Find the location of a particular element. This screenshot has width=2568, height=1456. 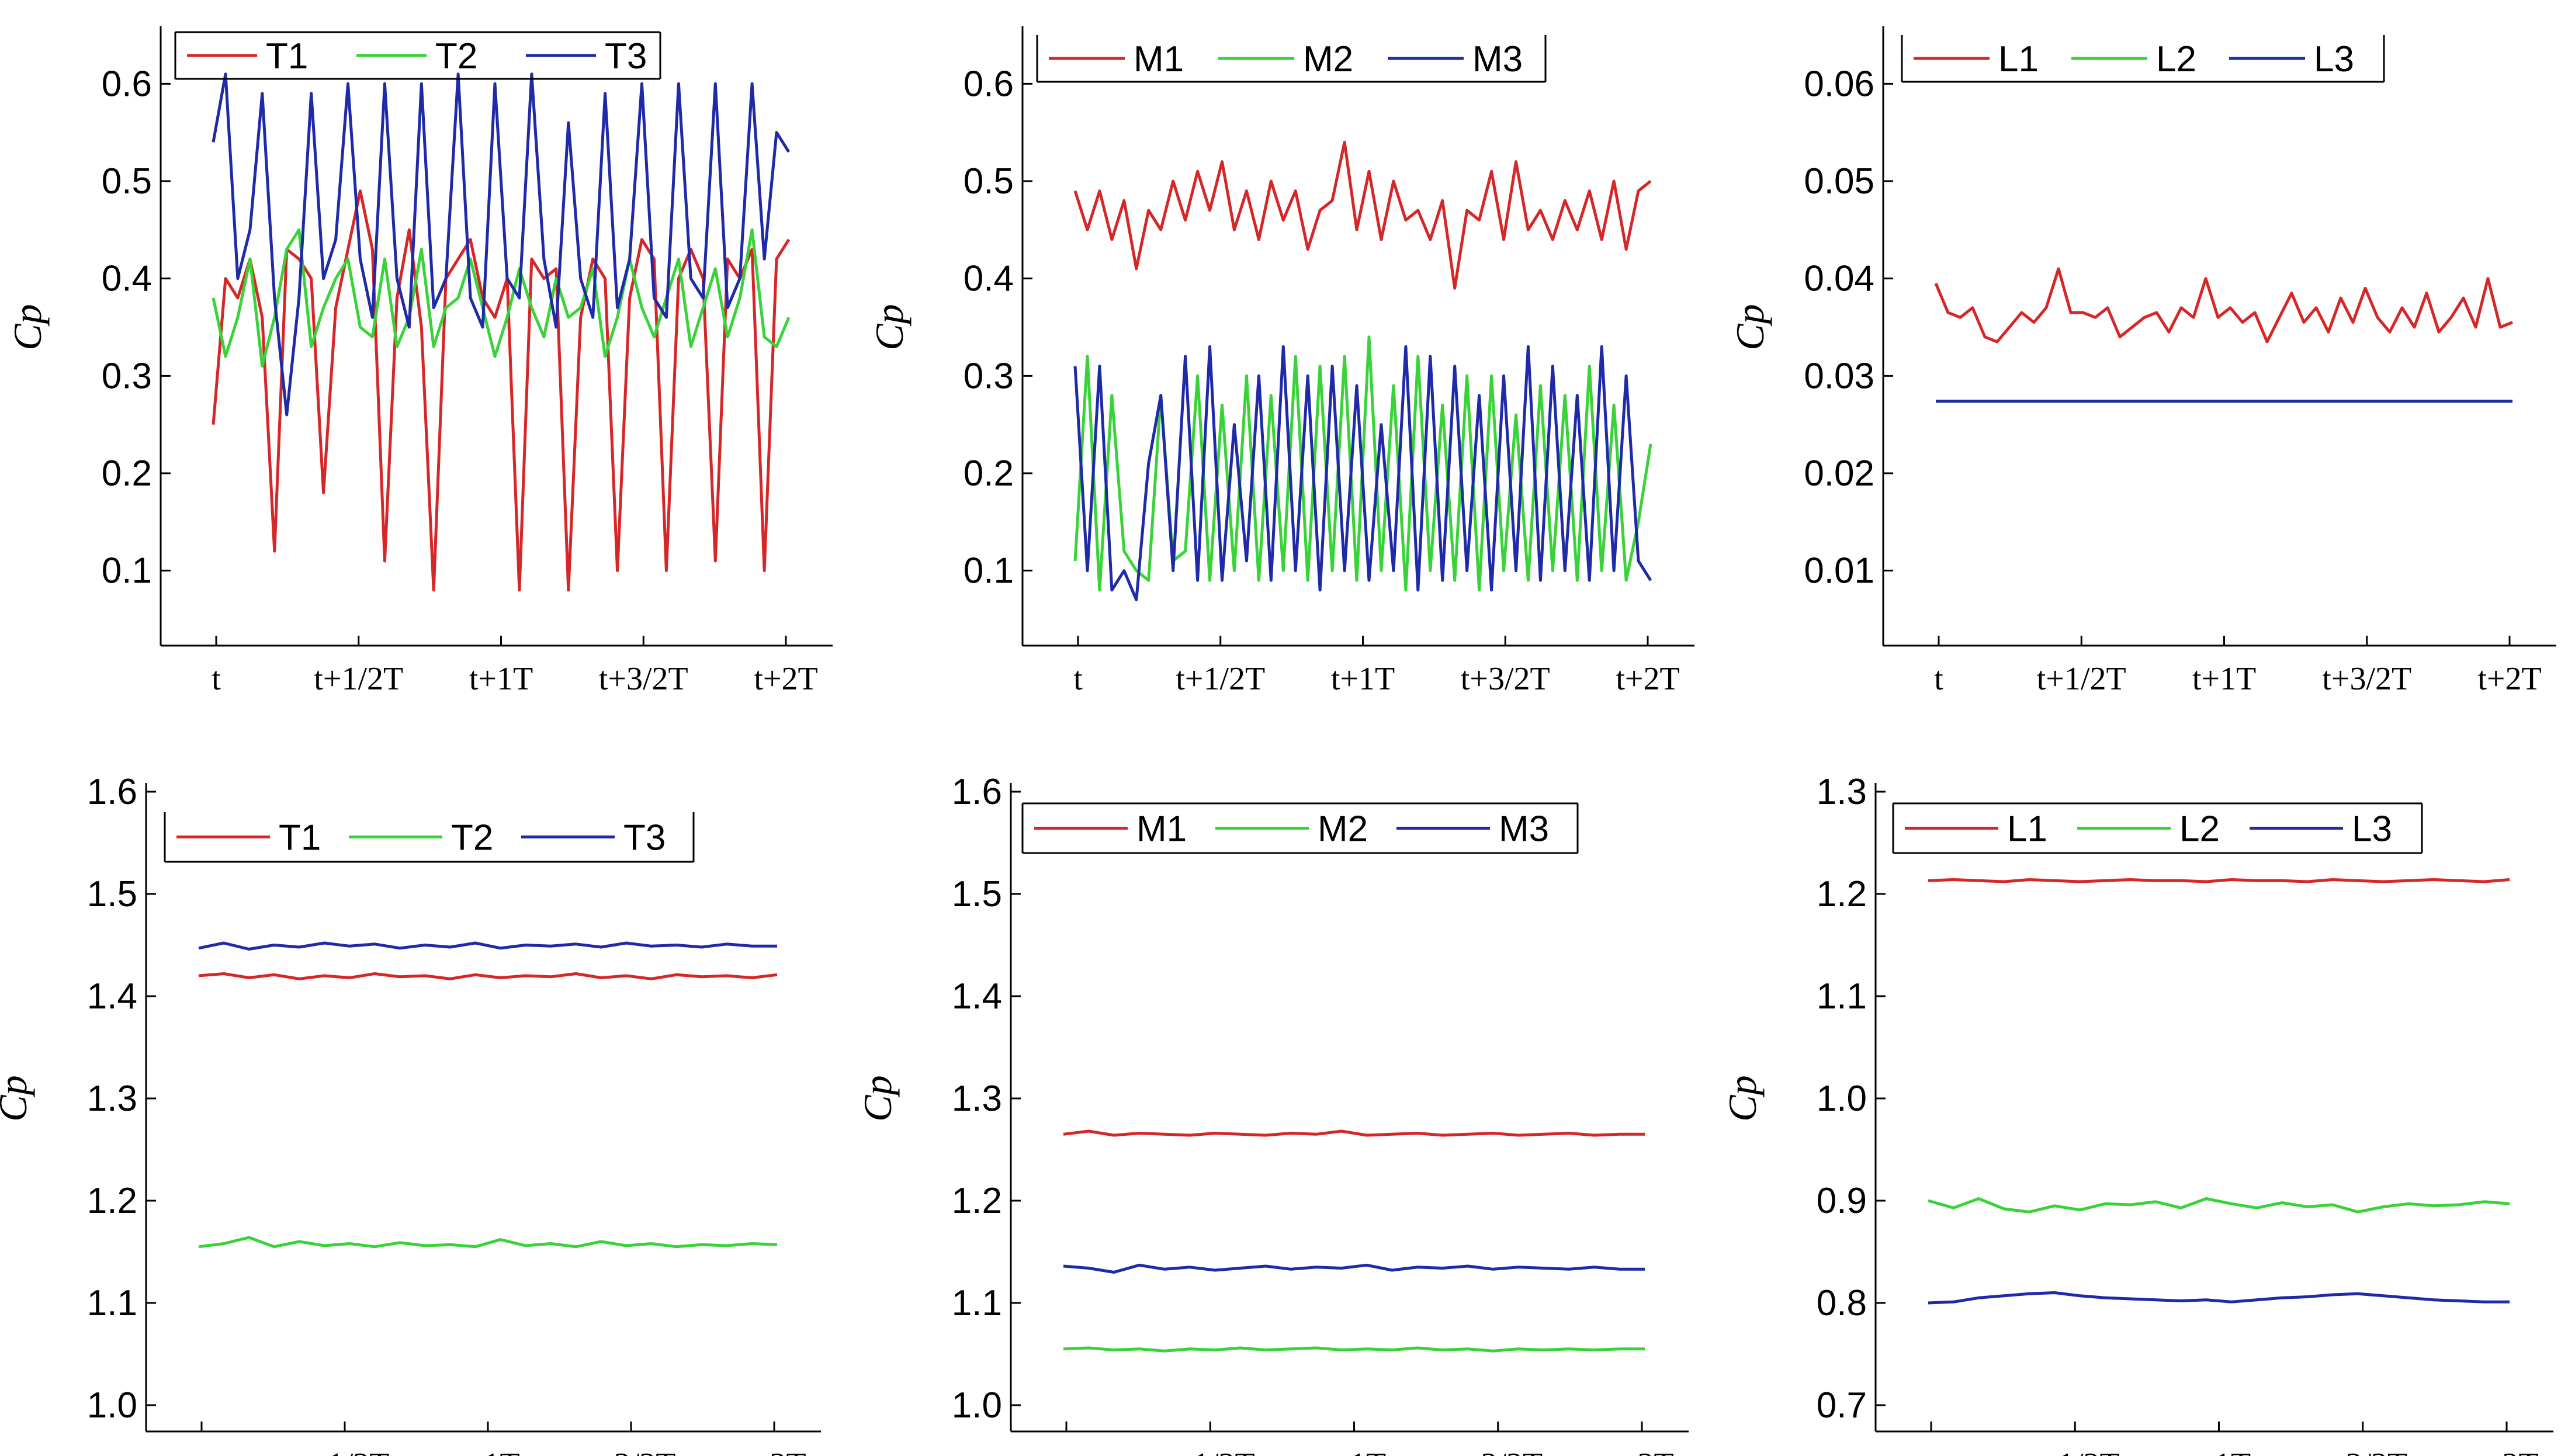

legend: M1 M2 M3 is located at coordinates (1291, 59).